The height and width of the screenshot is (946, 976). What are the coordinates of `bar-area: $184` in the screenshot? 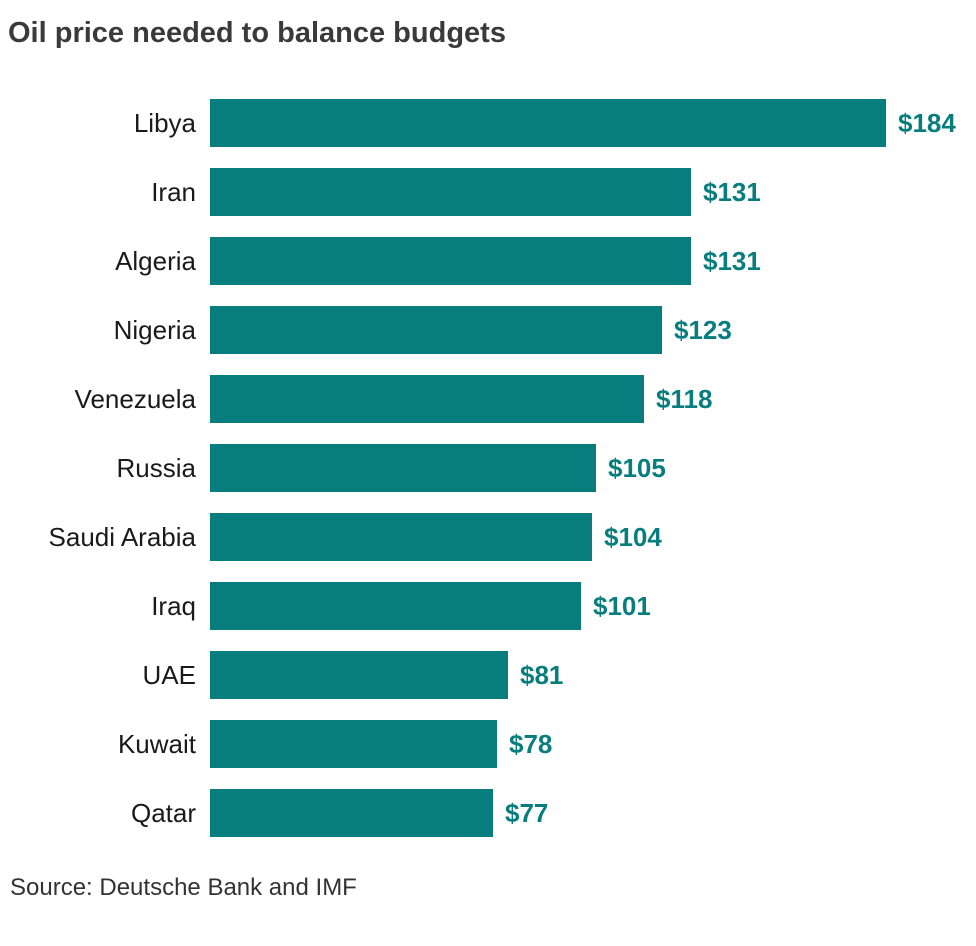 It's located at (593, 123).